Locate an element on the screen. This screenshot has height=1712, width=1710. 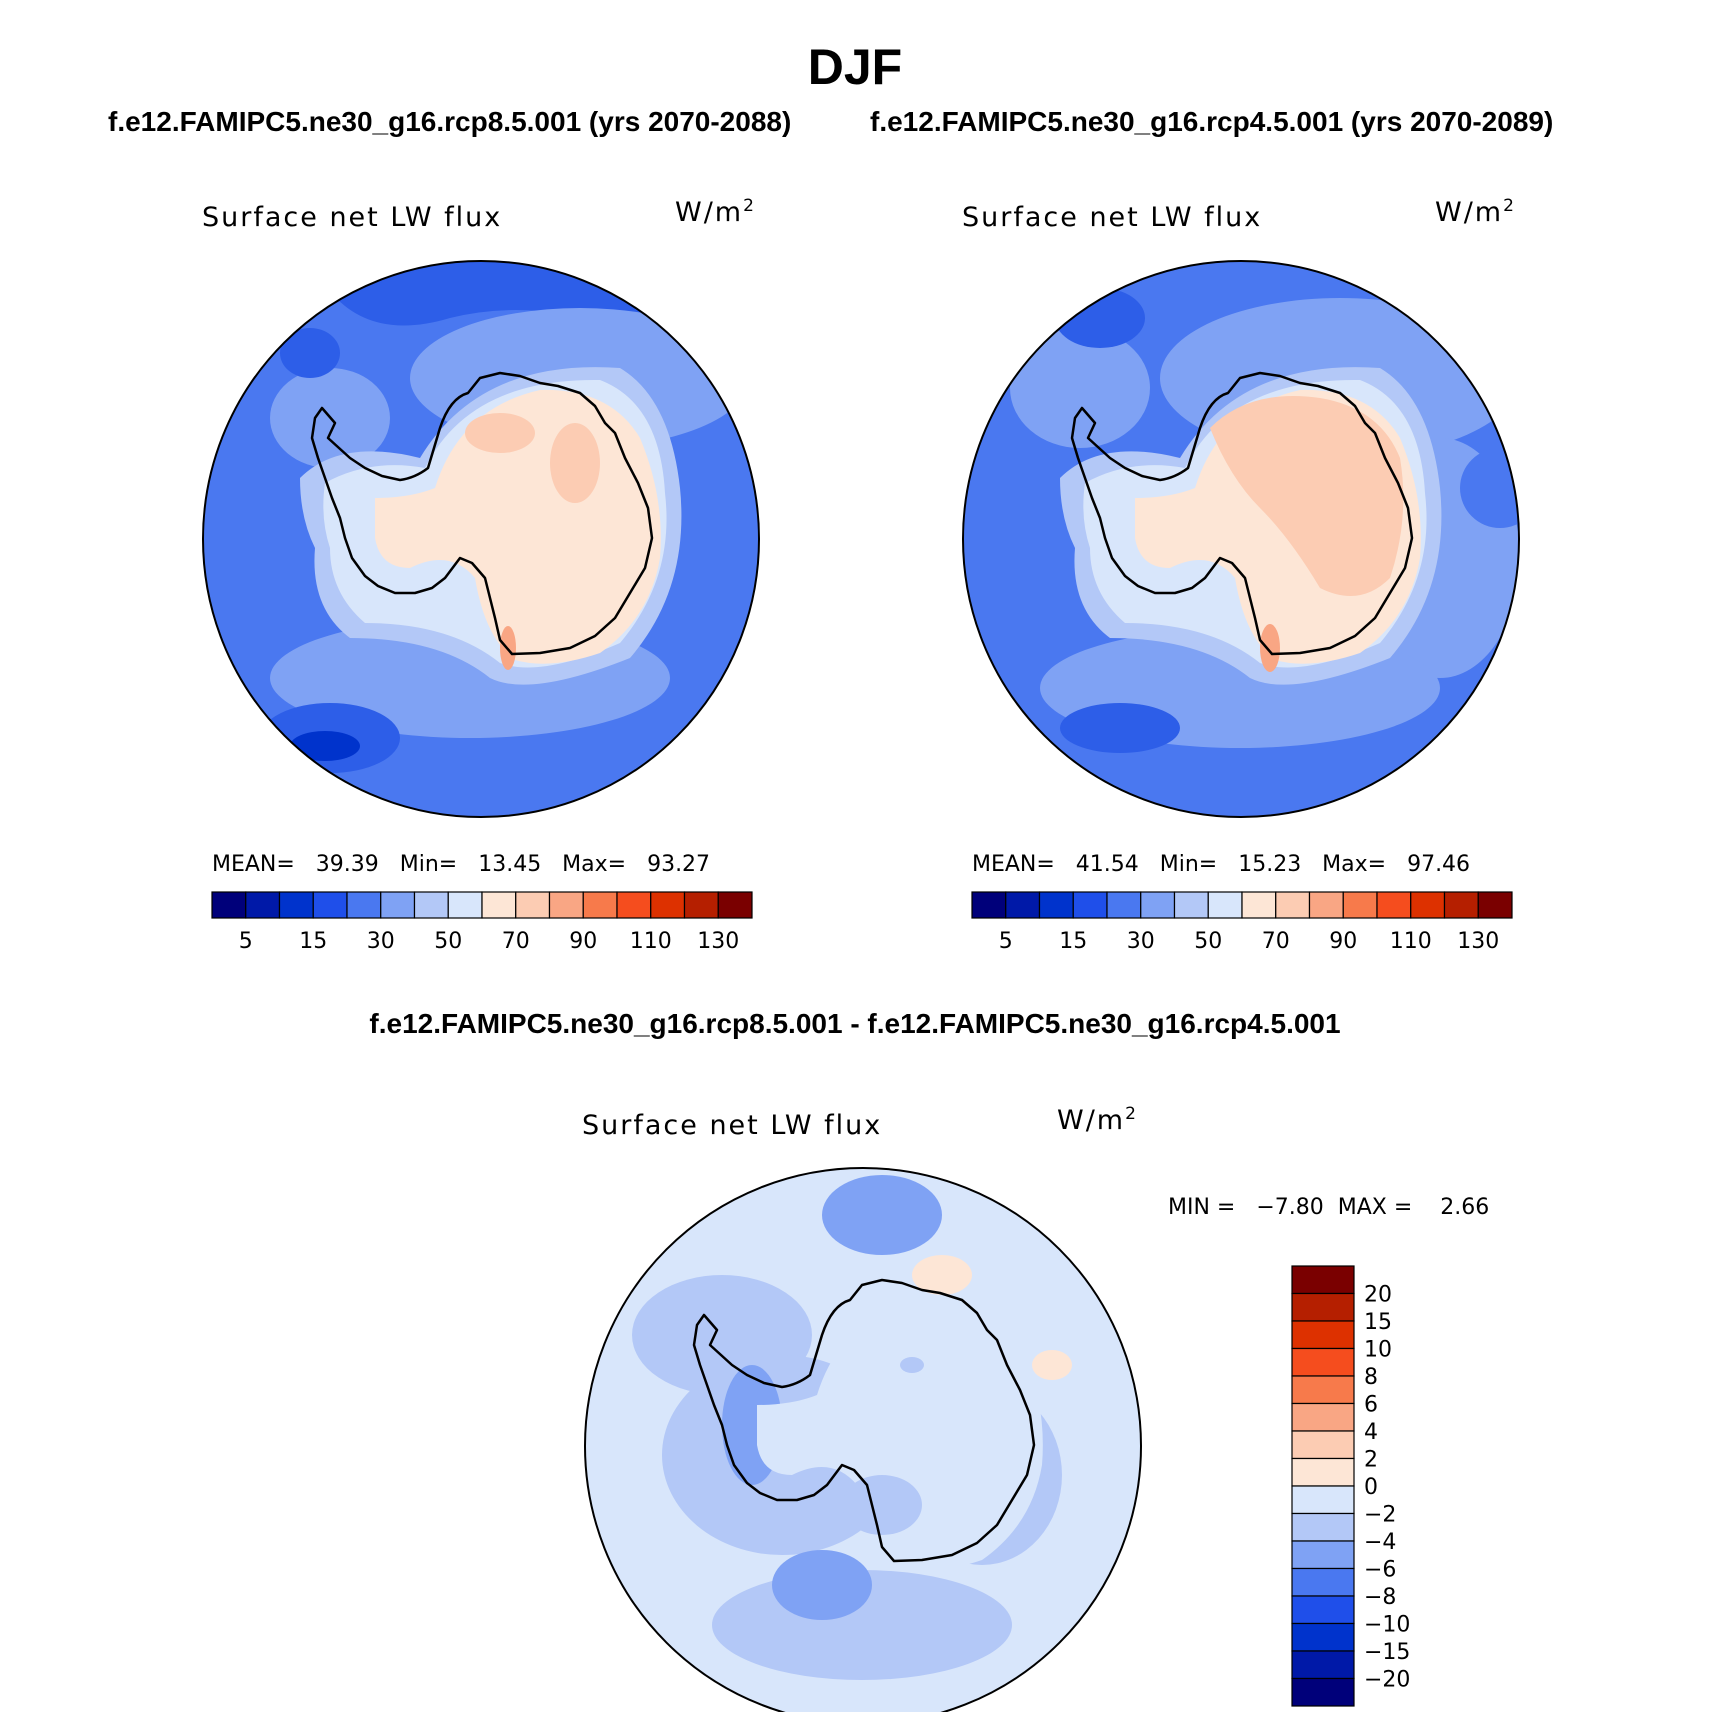
panel1-colorbar-tick-label: 130 is located at coordinates (718, 941).